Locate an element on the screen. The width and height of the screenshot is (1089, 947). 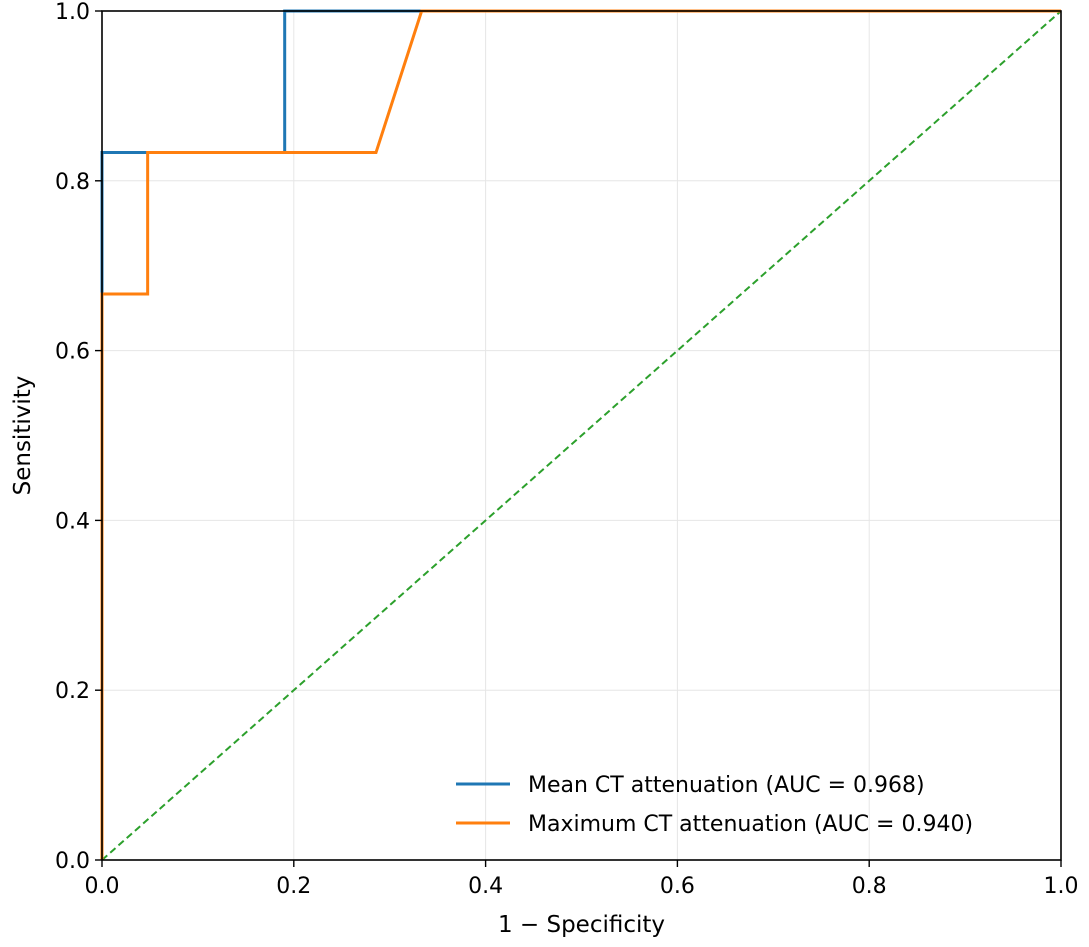
y-tick-label: 0.0 is located at coordinates (72, 861).